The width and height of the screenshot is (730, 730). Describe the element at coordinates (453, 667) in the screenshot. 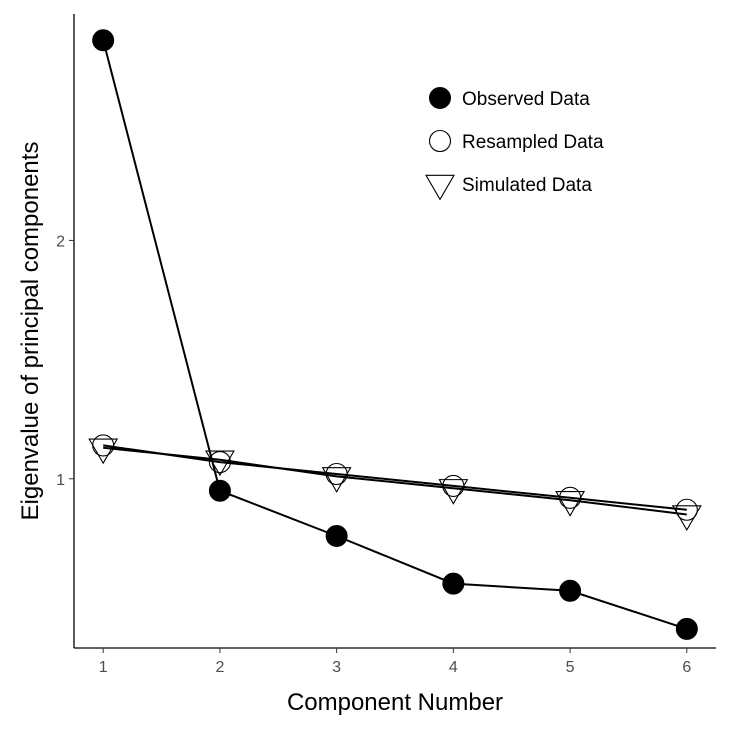

I see `x-tick-label: 4` at that location.